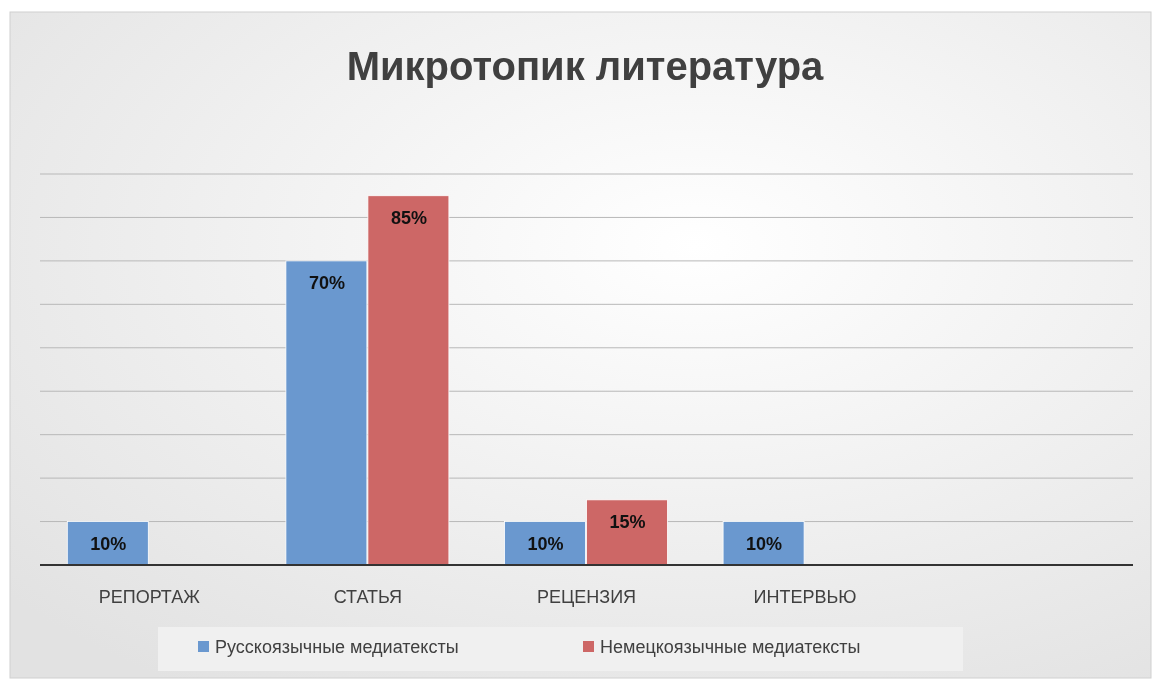 This screenshot has height=680, width=1155. I want to click on text: Немецкоязычные медиатексты, so click(730, 647).